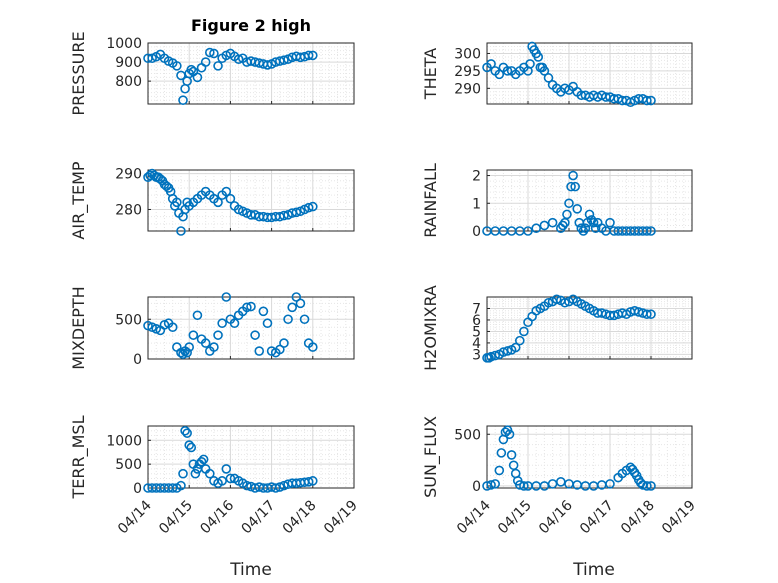 This screenshot has width=778, height=583. Describe the element at coordinates (78, 73) in the screenshot. I see `y-axis-label-pressure: PRESSURE` at that location.